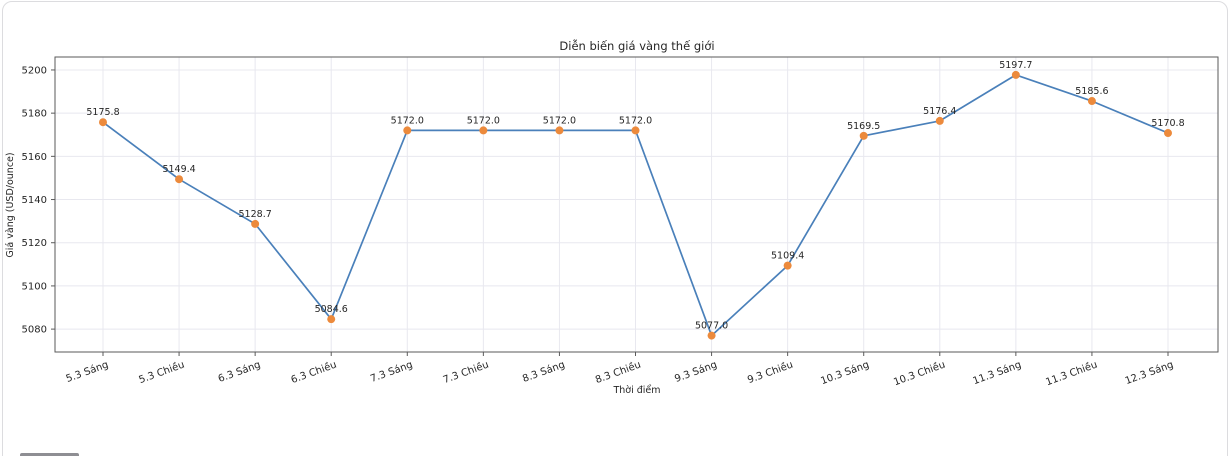  I want to click on x-tick-label: 11.3 Chiều, so click(1071, 374).